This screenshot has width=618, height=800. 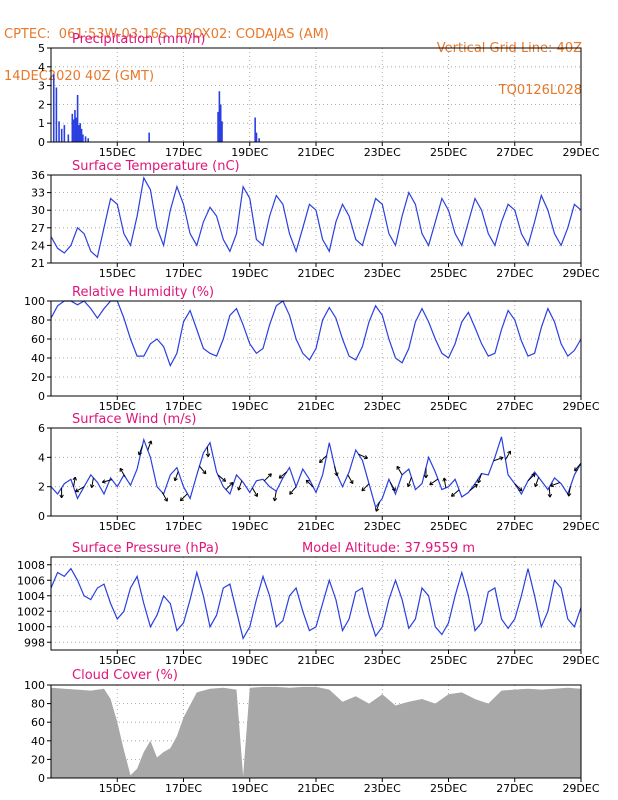 I want to click on cloud-cover-area, so click(x=316, y=732).